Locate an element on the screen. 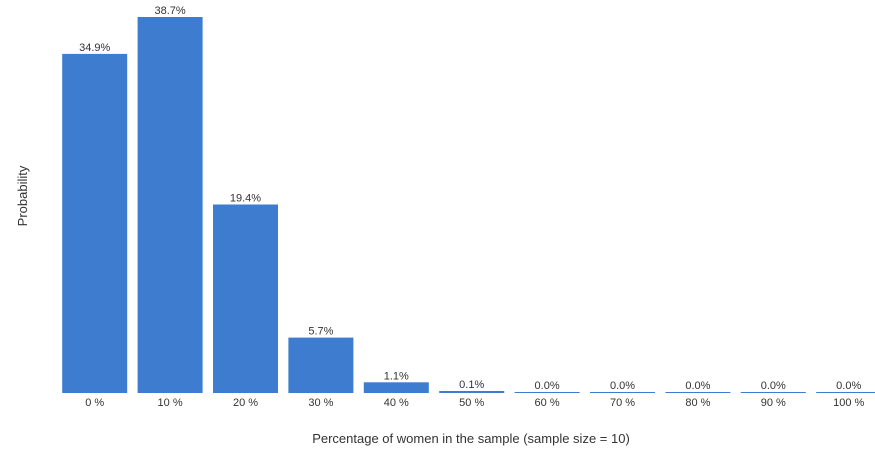 Image resolution: width=875 pixels, height=451 pixels. y-axis-title: Probability is located at coordinates (22, 195).